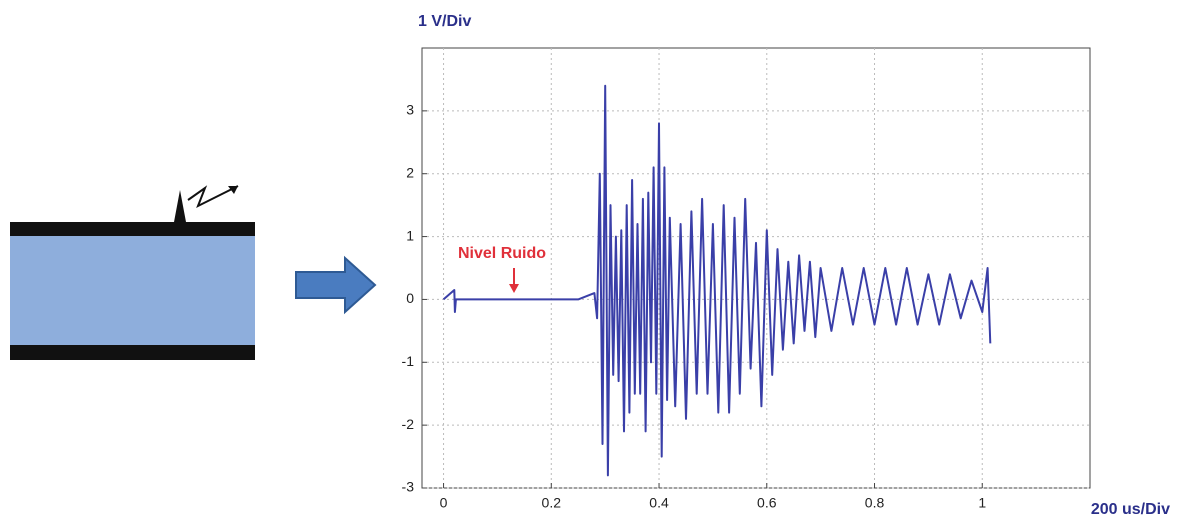  Describe the element at coordinates (767, 503) in the screenshot. I see `x-tick-label: 0.6` at that location.